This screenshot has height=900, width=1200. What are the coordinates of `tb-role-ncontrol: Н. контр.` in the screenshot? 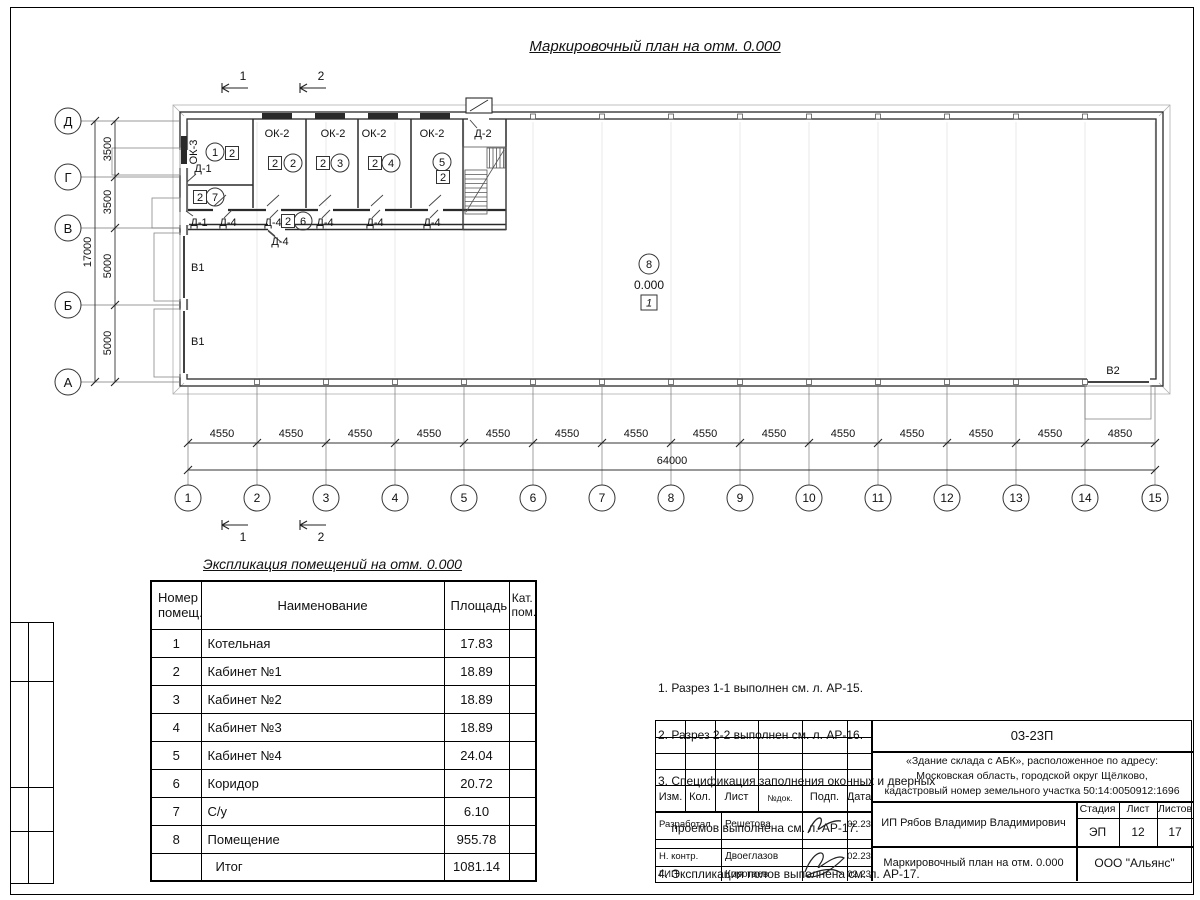 It's located at (679, 857).